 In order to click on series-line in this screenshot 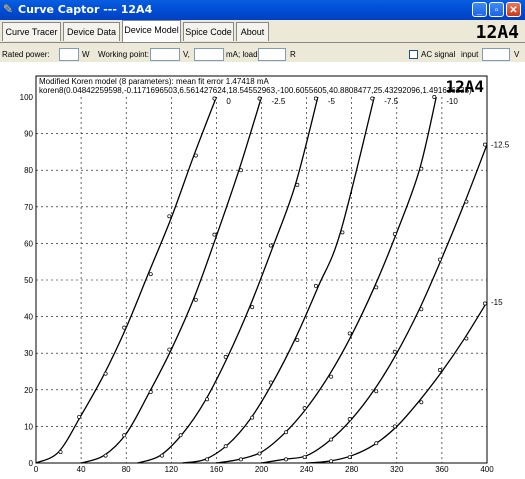, I will do `click(397, 382)`.